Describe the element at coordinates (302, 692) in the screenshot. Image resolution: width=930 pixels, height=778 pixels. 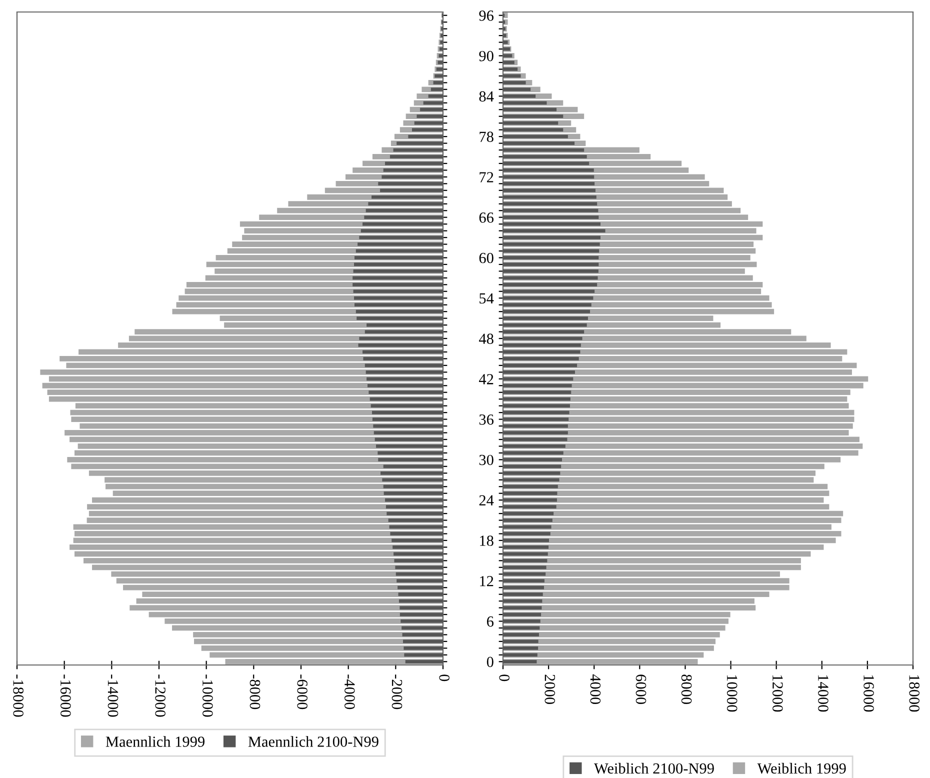
I see `x-tick-label: -6000` at that location.